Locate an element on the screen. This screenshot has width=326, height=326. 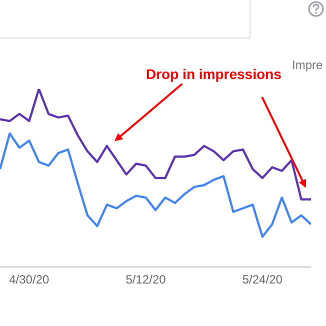
x-tick-label: 4/30/20 is located at coordinates (29, 279).